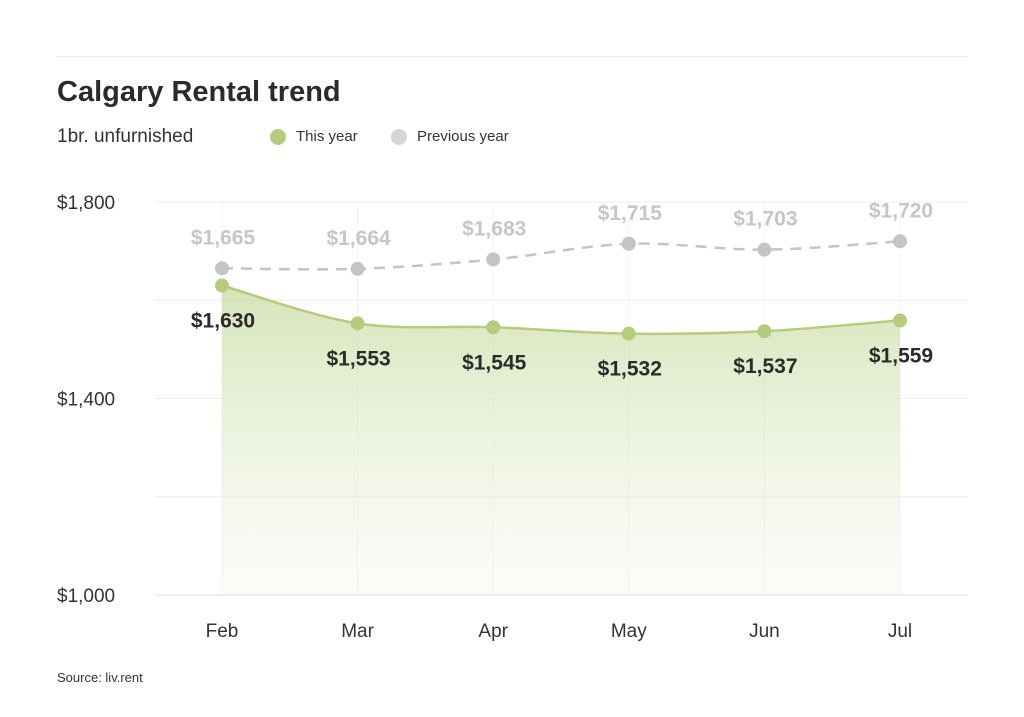  What do you see at coordinates (463, 136) in the screenshot?
I see `legend-label-previous-year: Previous year` at bounding box center [463, 136].